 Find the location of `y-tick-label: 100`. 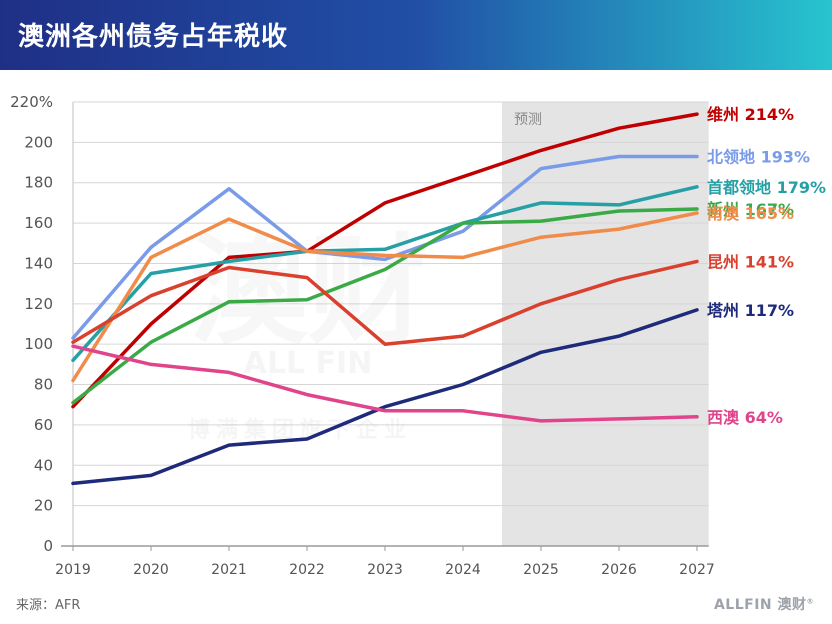

y-tick-label: 100 is located at coordinates (38, 344).